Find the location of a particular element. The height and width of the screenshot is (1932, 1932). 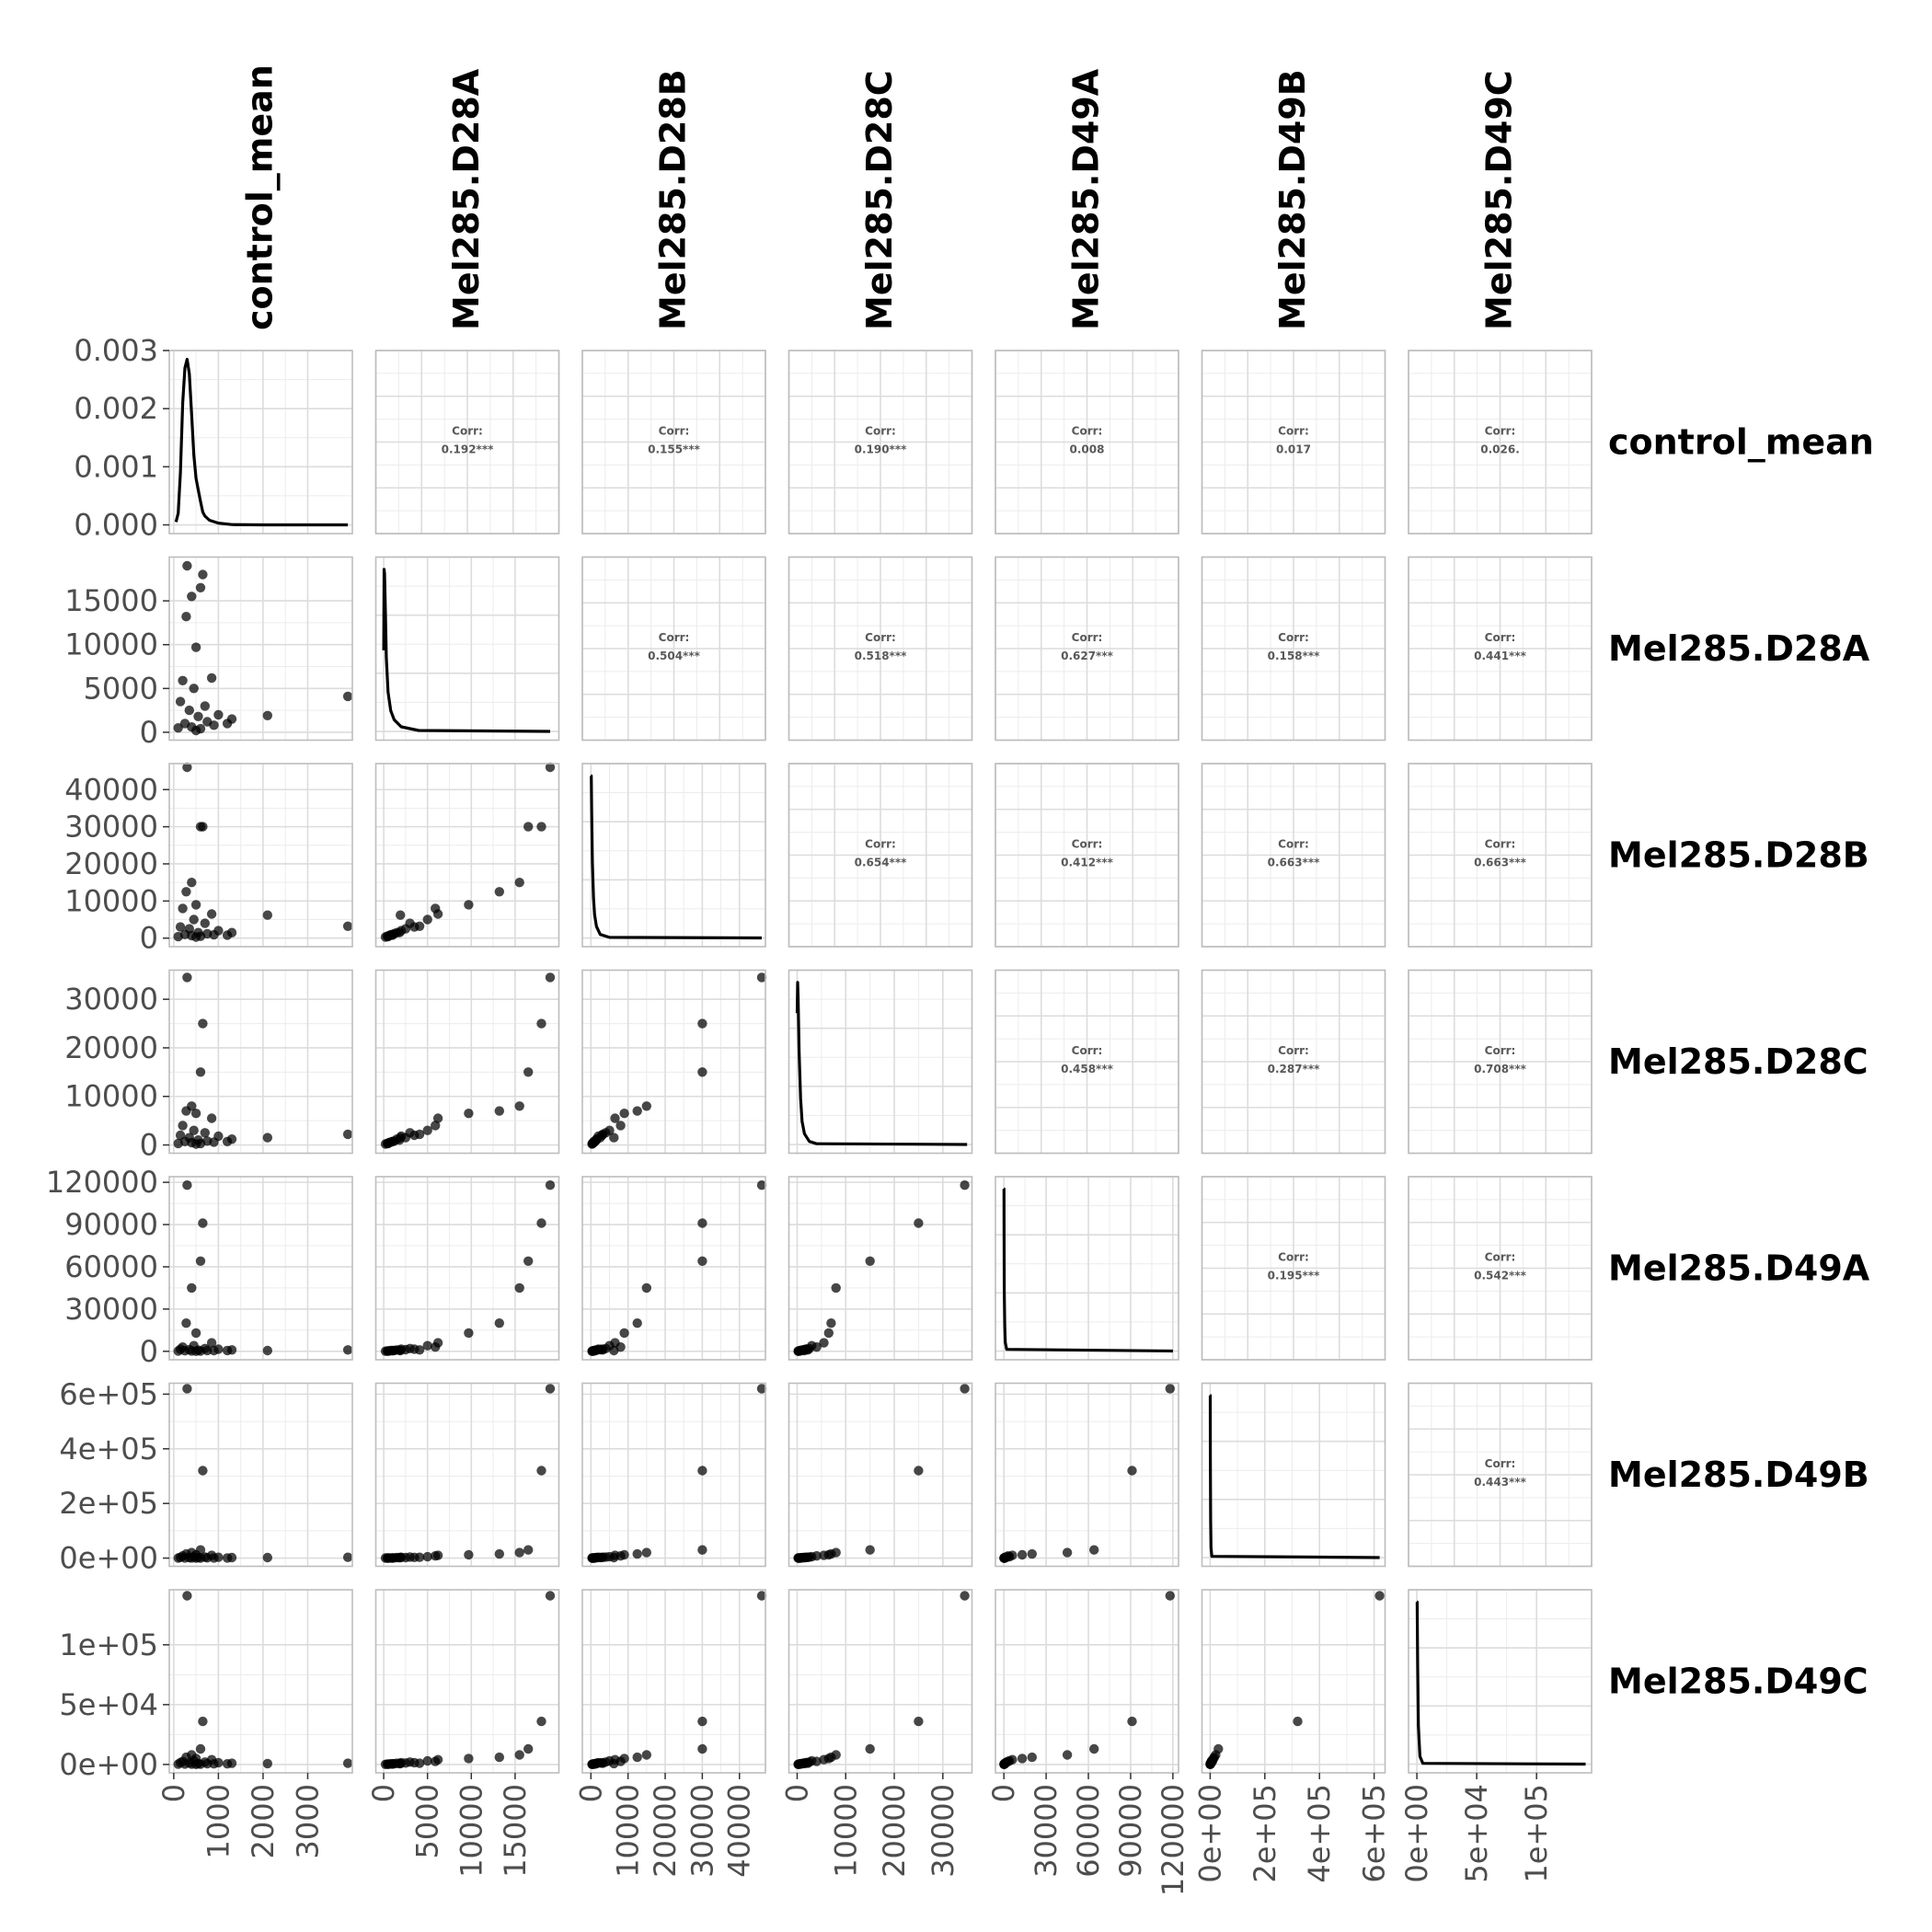

corr-value-mel285-d28c-mel285-d49a: 0.458*** is located at coordinates (1087, 1069).